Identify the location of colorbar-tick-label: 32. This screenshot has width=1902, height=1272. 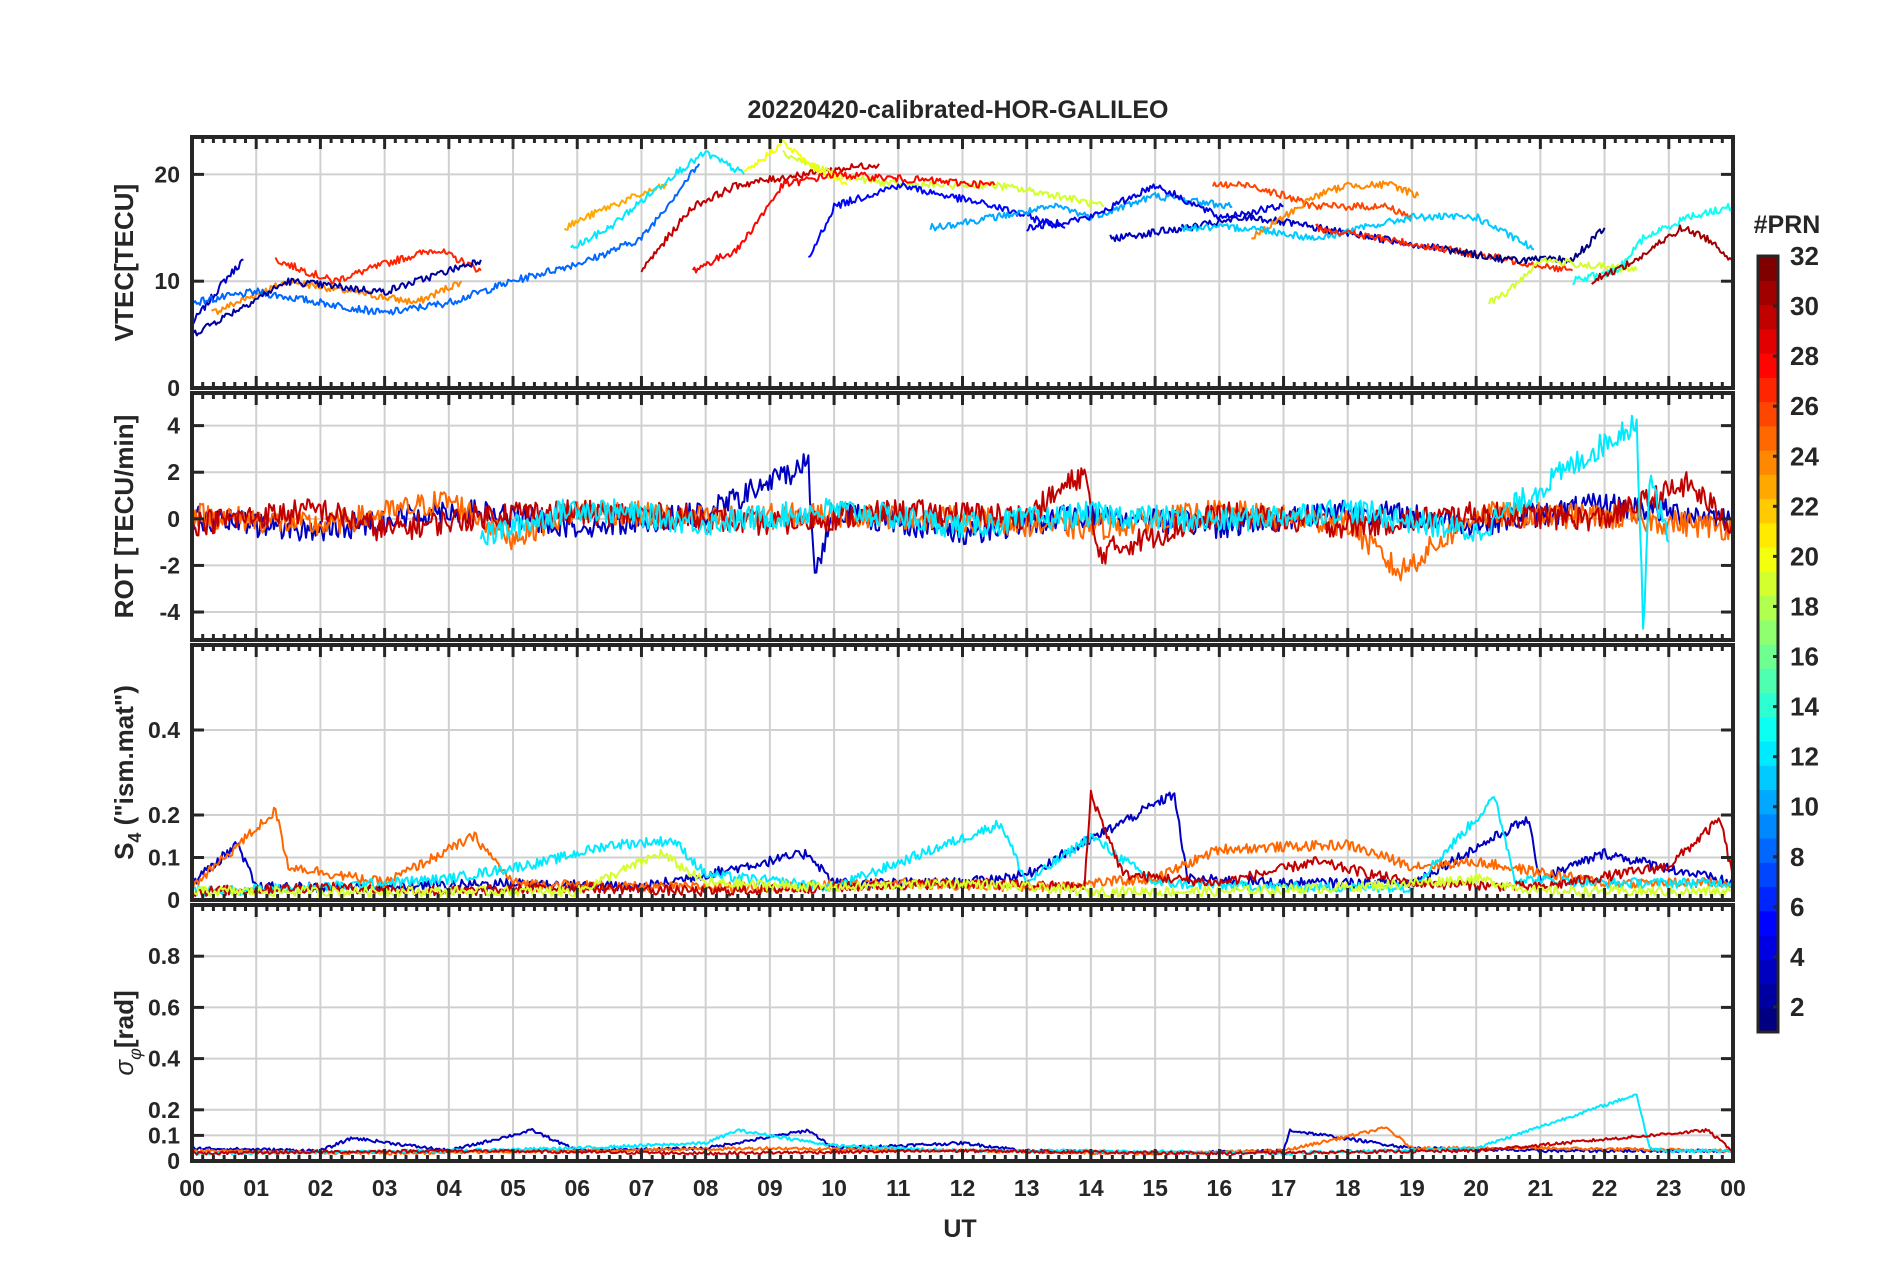
(1804, 256).